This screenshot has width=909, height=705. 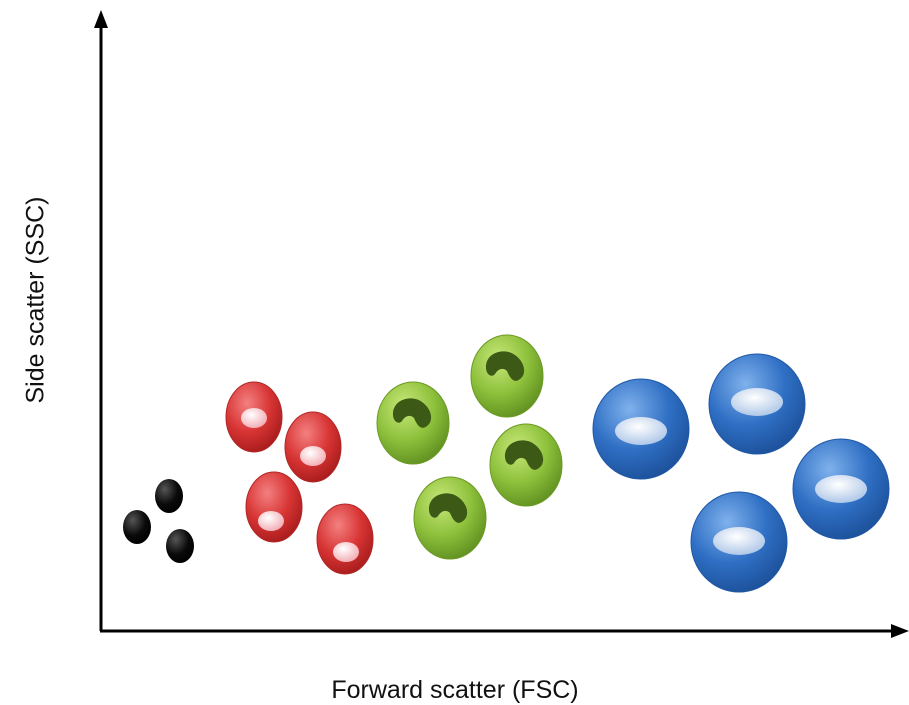 What do you see at coordinates (469, 447) in the screenshot?
I see `green-cells-group` at bounding box center [469, 447].